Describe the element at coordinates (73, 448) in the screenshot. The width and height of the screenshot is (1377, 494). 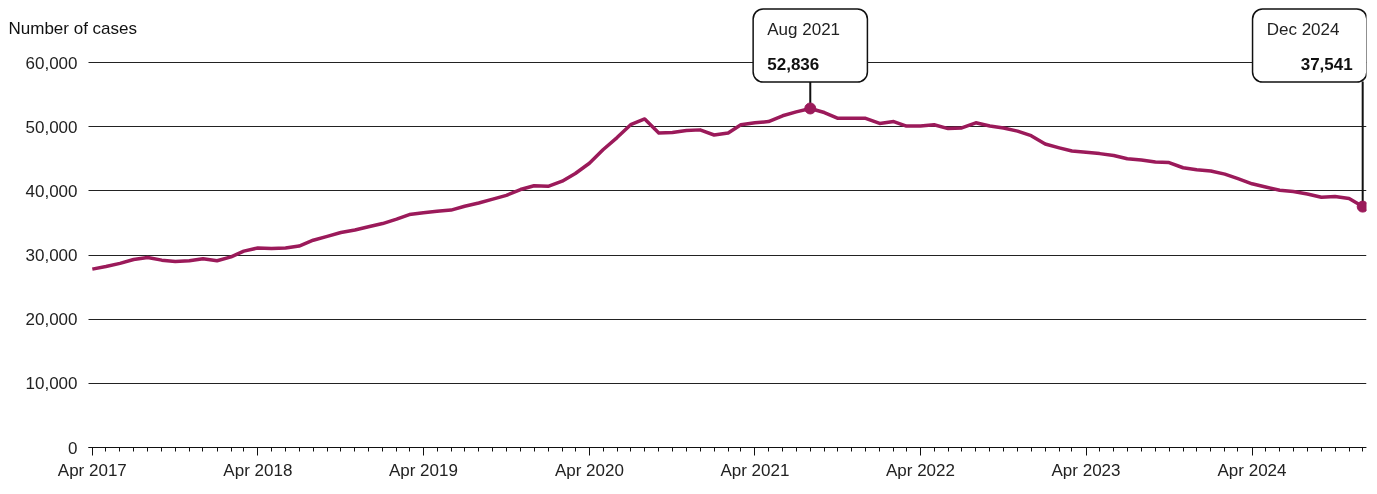
I see `y-tick-label: 0` at that location.